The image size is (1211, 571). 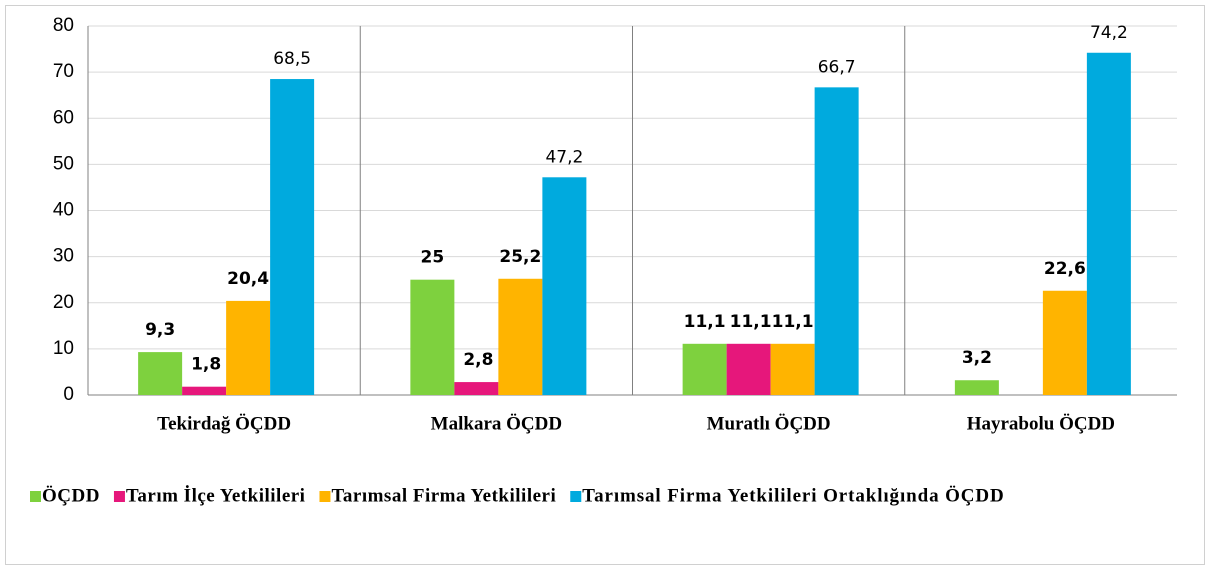 What do you see at coordinates (63, 302) in the screenshot?
I see `y-tick-label: 20` at bounding box center [63, 302].